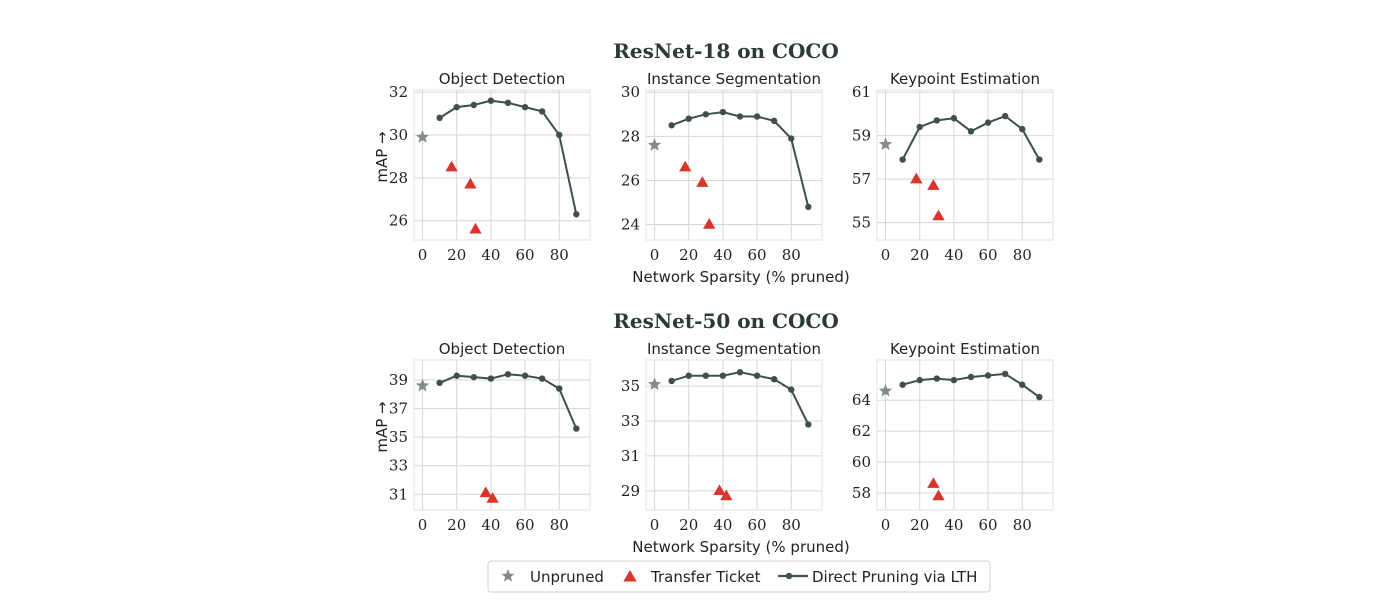  Describe the element at coordinates (741, 547) in the screenshot. I see `xlabel-row-2: Network Sparsity (% pruned)` at that location.